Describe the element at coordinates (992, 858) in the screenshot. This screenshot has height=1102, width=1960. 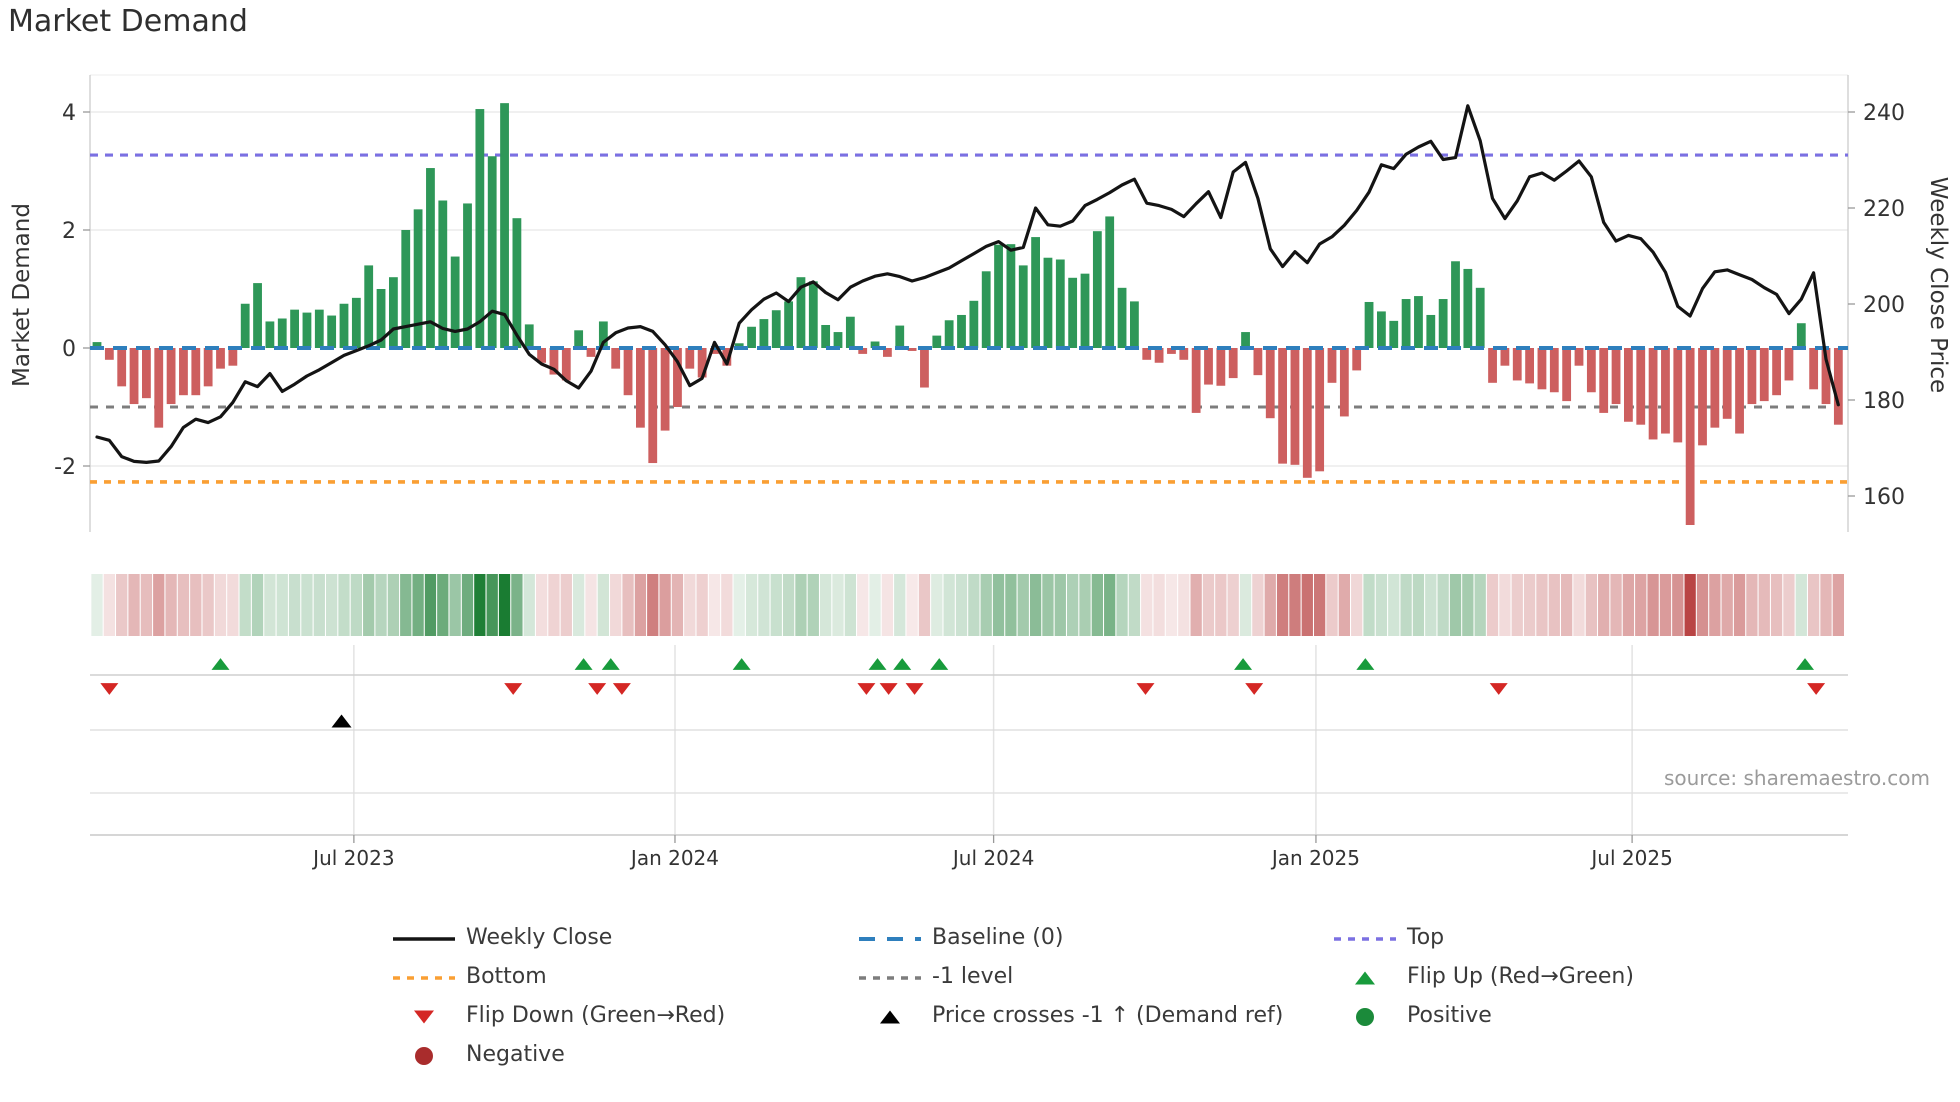
I see `x-tick-label: Jul 2024` at that location.